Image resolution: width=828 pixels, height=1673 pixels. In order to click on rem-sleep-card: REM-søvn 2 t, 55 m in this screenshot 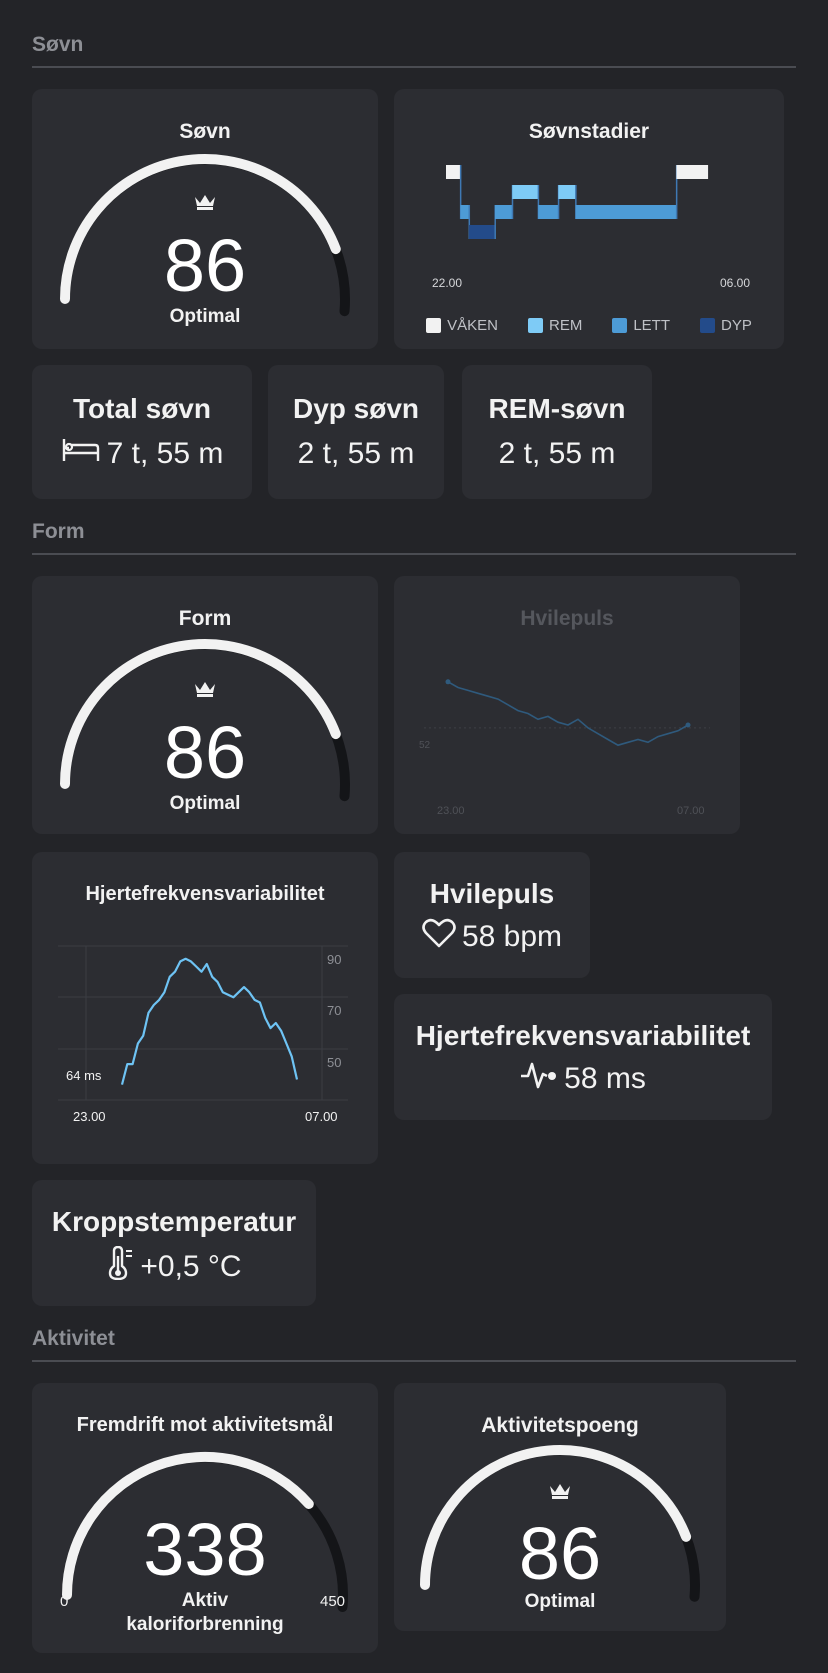, I will do `click(557, 432)`.